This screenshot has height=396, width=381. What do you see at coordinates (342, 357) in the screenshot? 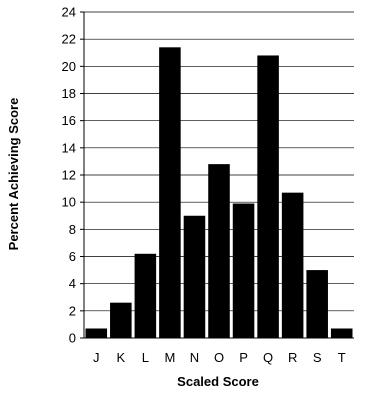
I see `x-tick-label: T` at bounding box center [342, 357].